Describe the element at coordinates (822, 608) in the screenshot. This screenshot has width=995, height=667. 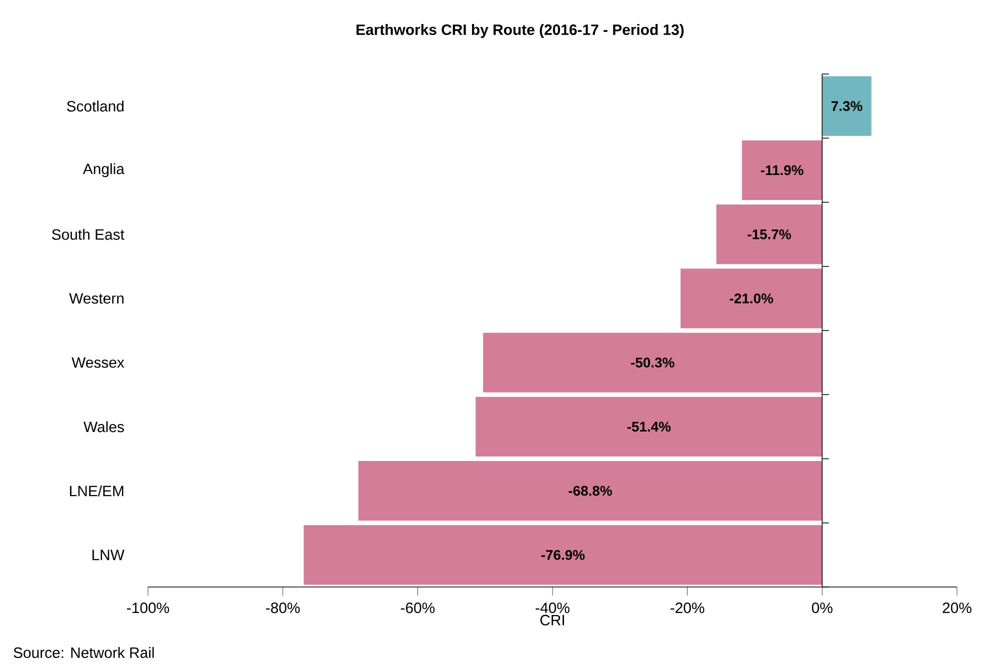
I see `x-tick-label: 0%` at that location.